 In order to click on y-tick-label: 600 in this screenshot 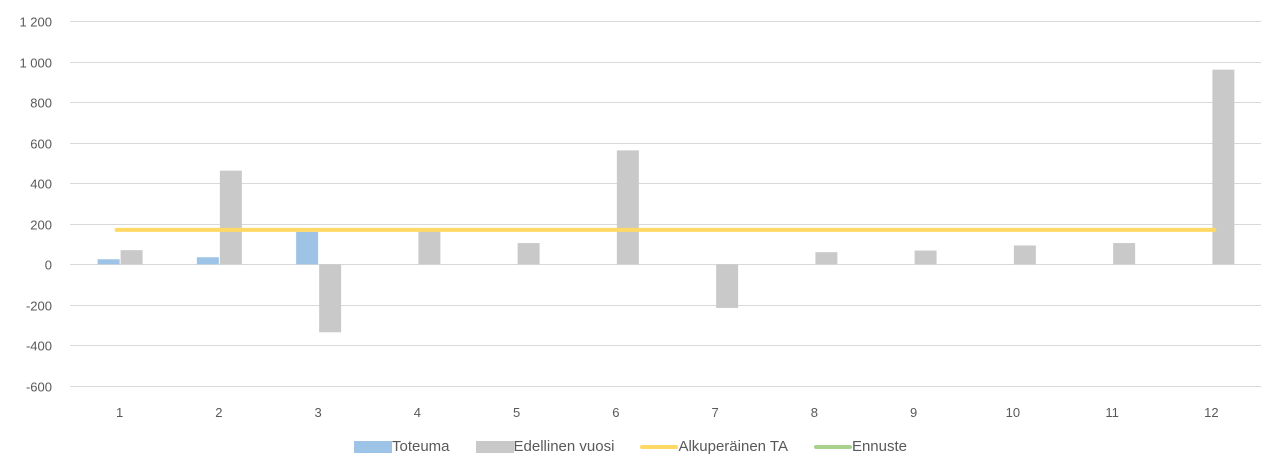, I will do `click(41, 144)`.